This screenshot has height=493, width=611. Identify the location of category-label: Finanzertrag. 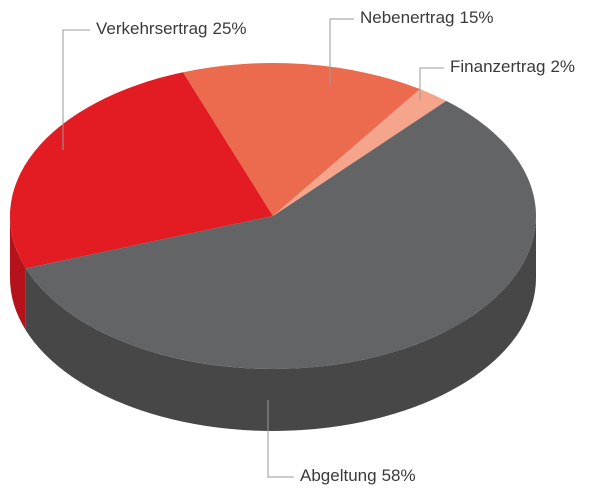
(497, 66).